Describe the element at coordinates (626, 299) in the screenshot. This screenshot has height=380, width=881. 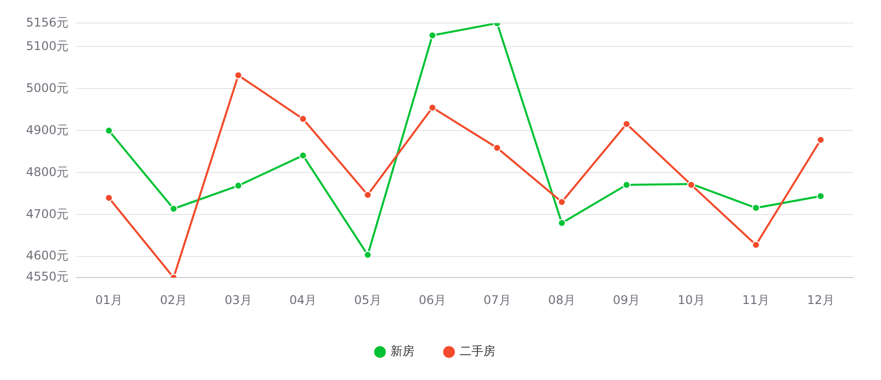
I see `x-tick-label: 09月` at that location.